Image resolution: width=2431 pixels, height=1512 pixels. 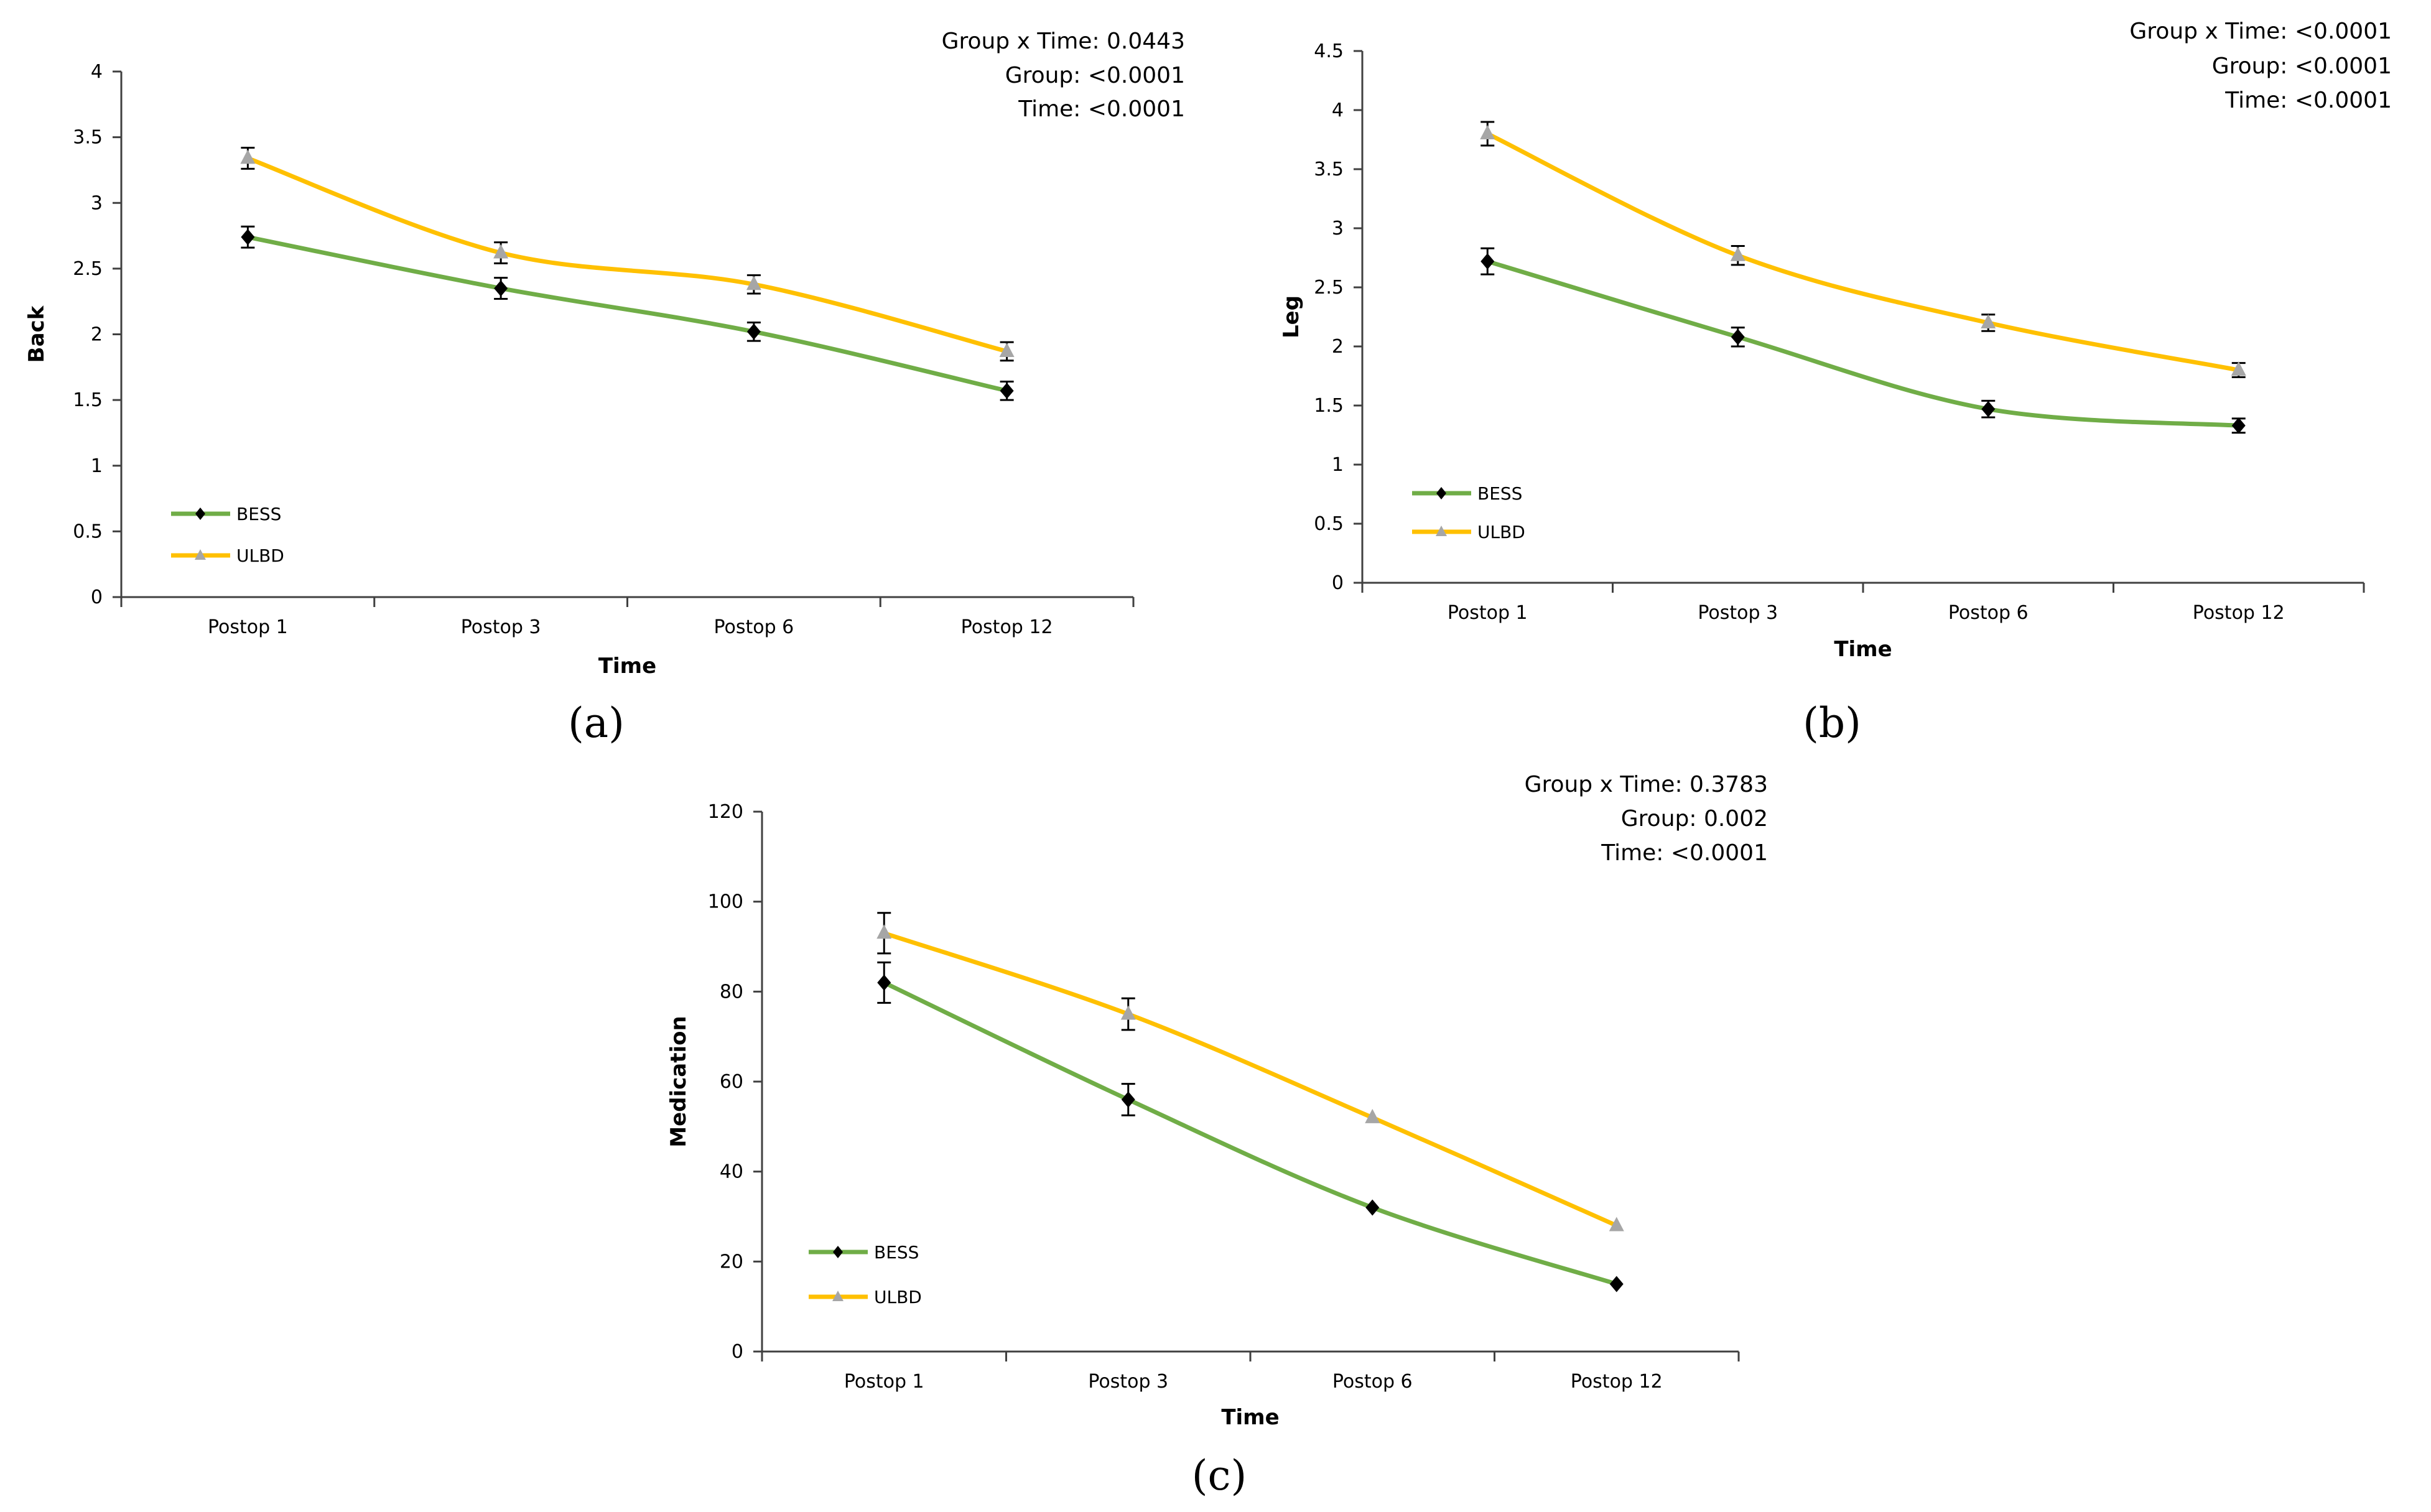 What do you see at coordinates (1329, 51) in the screenshot?
I see `y-tick-label: 4.5` at bounding box center [1329, 51].